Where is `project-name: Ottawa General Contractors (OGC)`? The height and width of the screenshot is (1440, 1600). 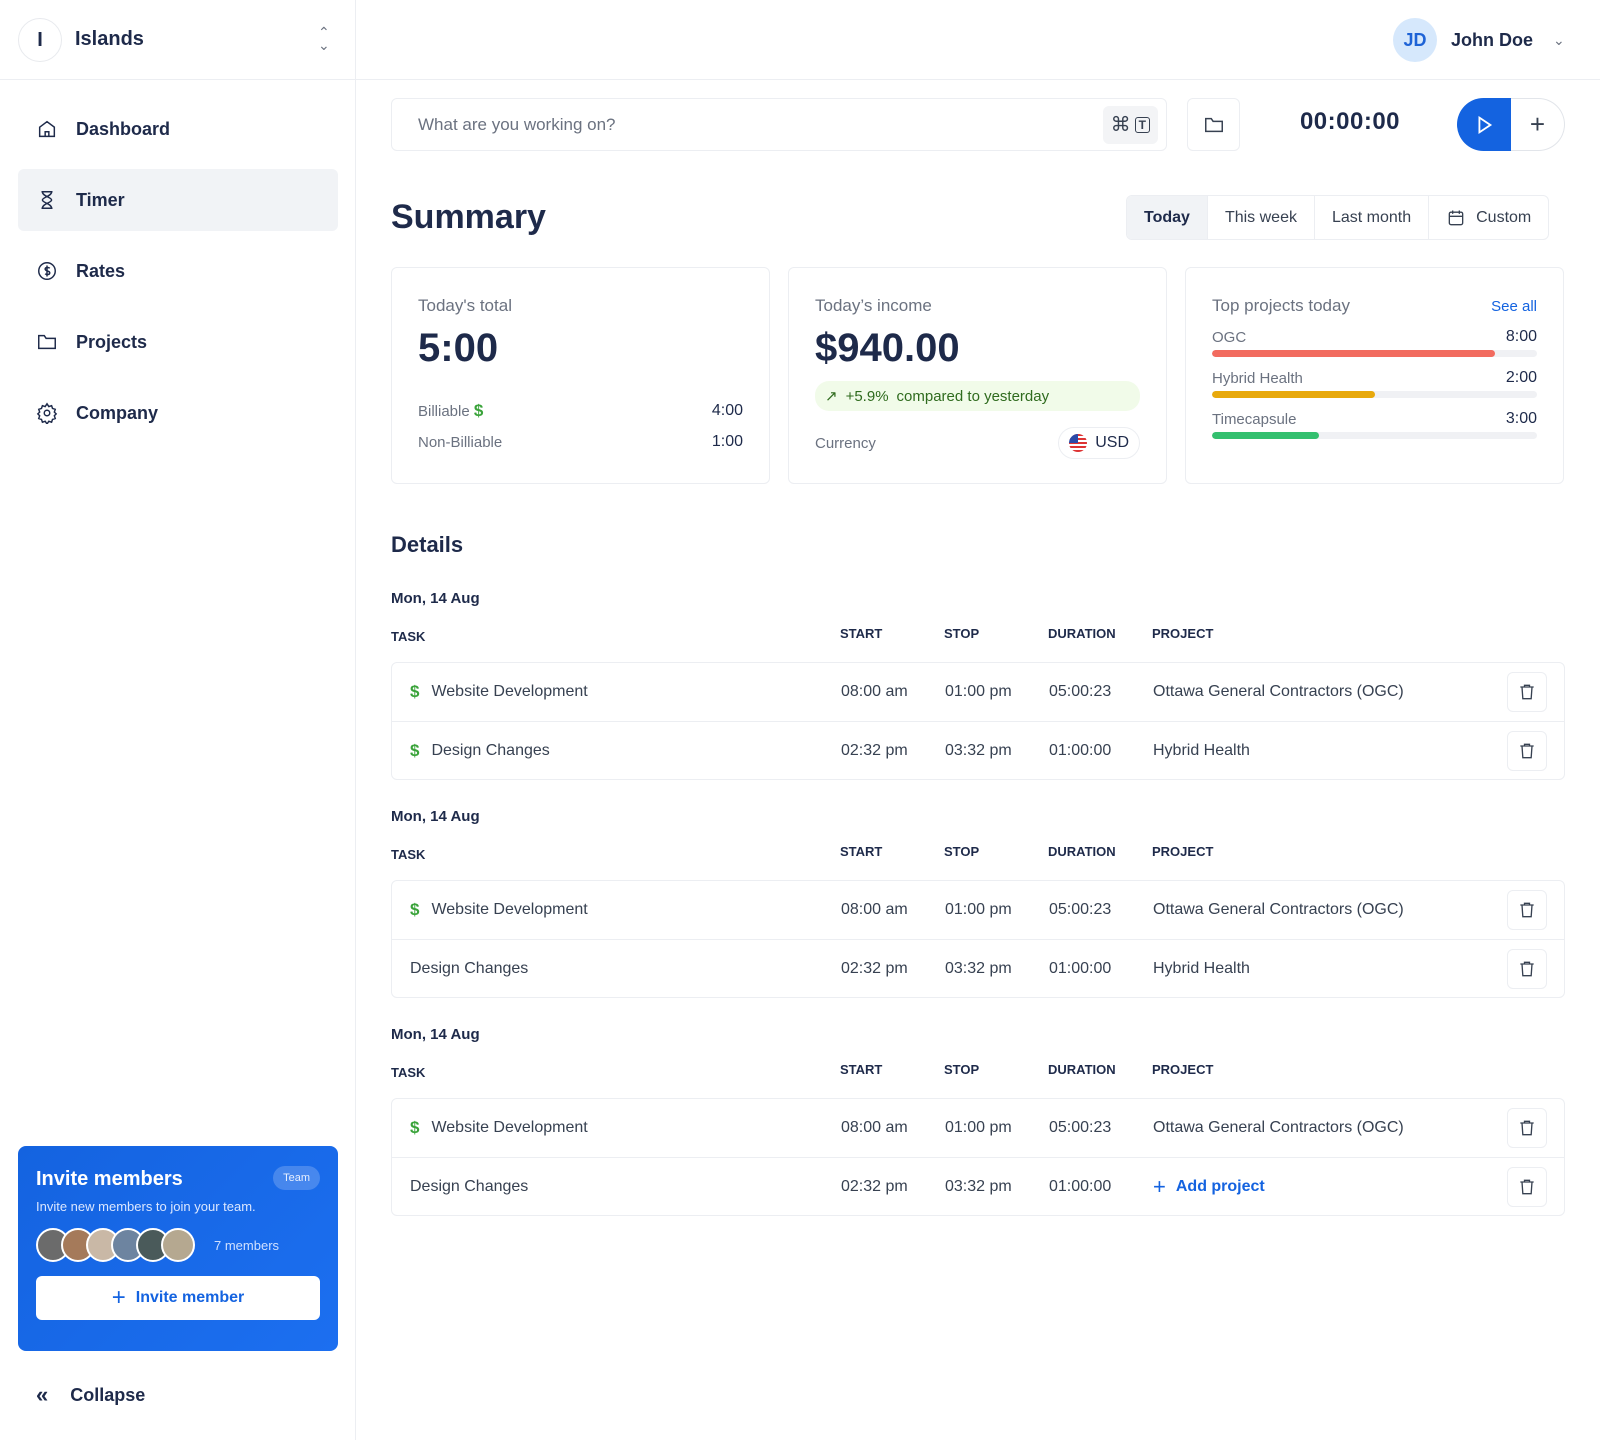 project-name: Ottawa General Contractors (OGC) is located at coordinates (1278, 909).